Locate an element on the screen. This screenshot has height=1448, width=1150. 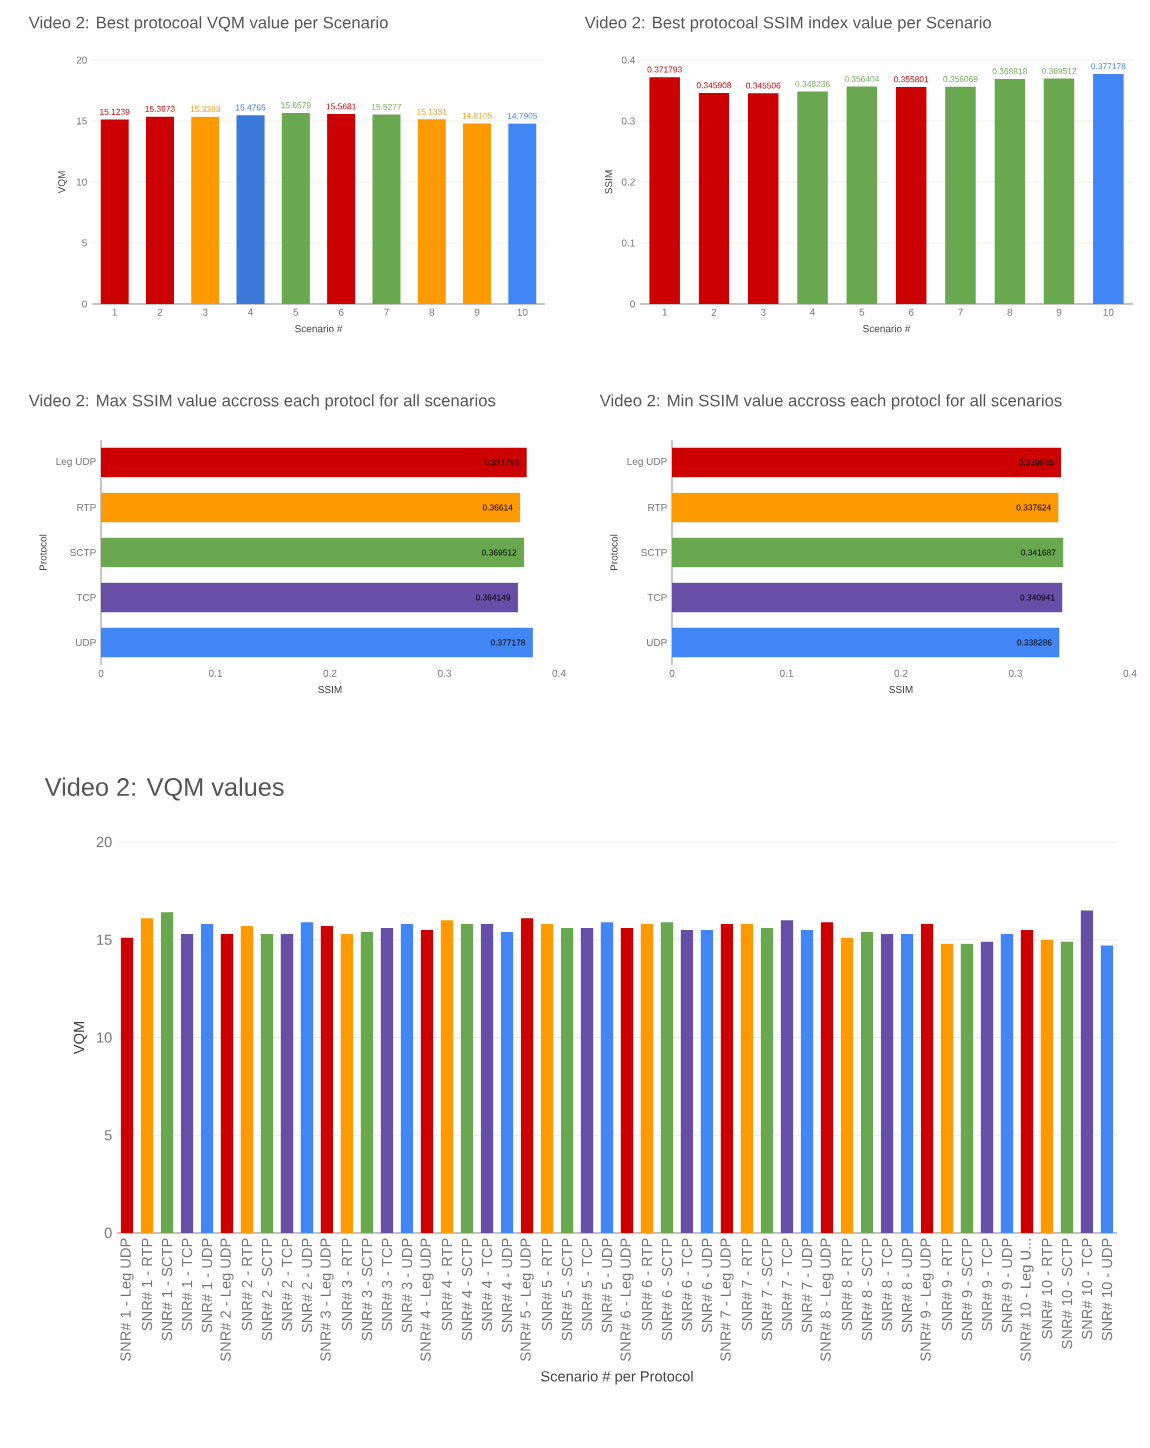
x-tick-label: SNR# 1 - TCP is located at coordinates (187, 1284).